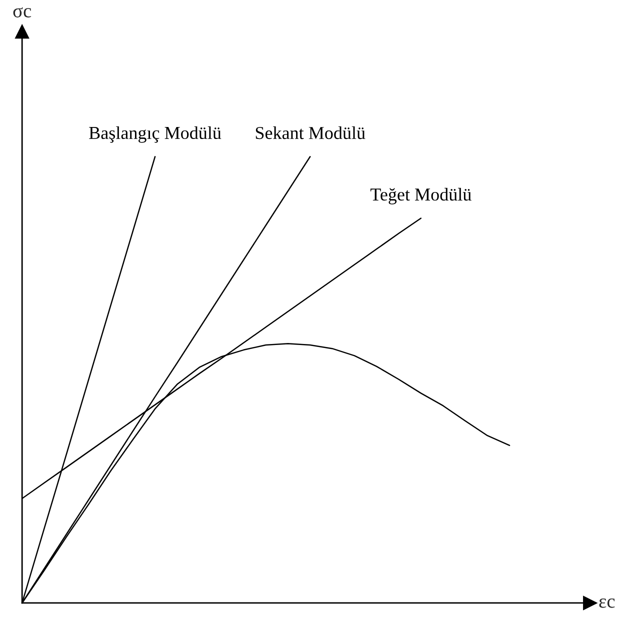 This screenshot has width=631, height=621. Describe the element at coordinates (155, 134) in the screenshot. I see `series-label: Başlangıç Modülü` at that location.